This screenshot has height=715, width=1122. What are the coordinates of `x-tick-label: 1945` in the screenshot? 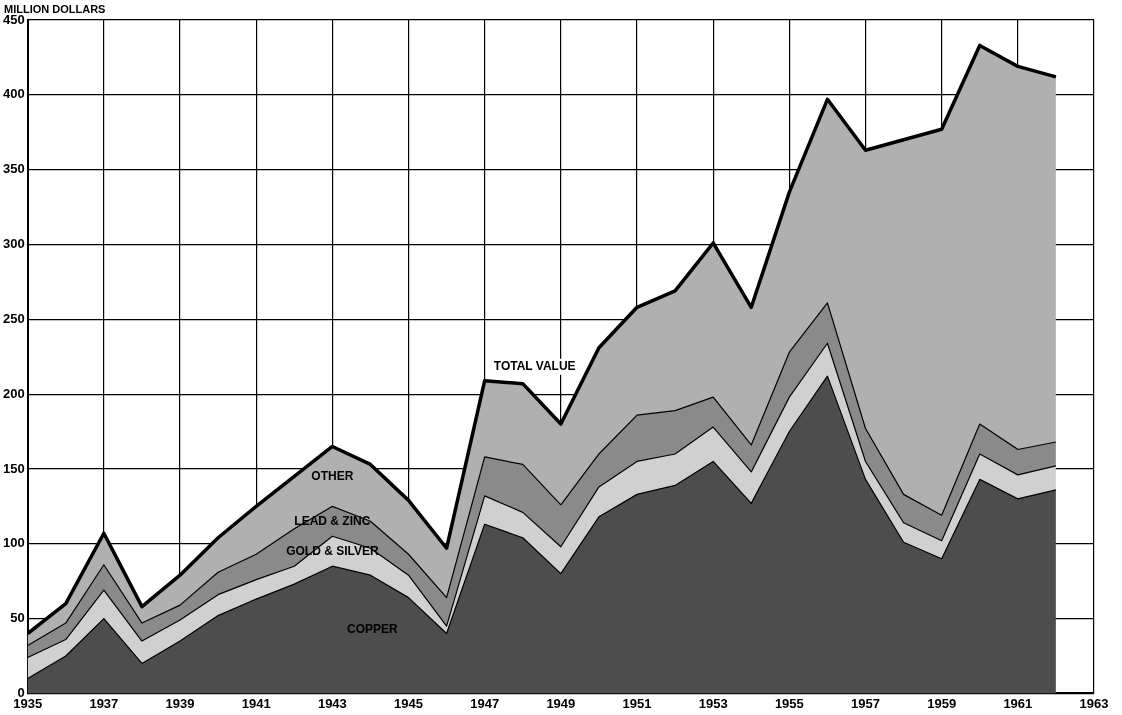 It's located at (408, 703).